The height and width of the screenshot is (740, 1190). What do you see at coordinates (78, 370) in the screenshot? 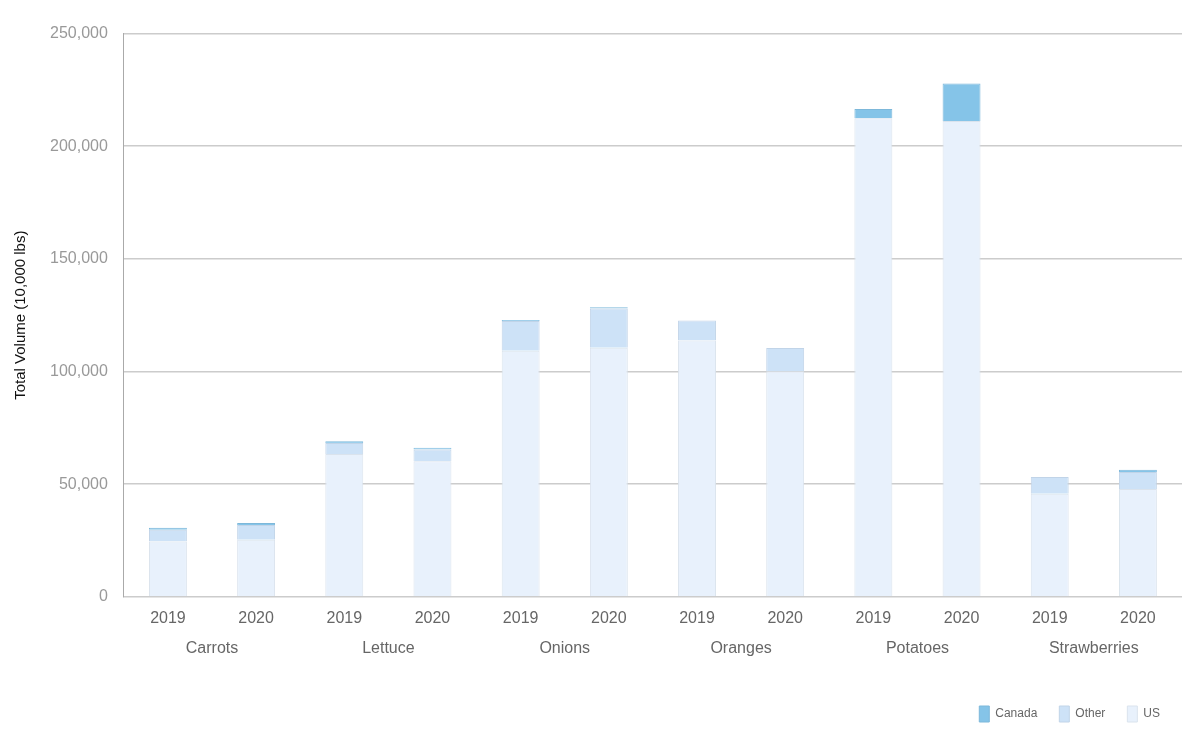
I see `y-tick-label: 100,000` at bounding box center [78, 370].